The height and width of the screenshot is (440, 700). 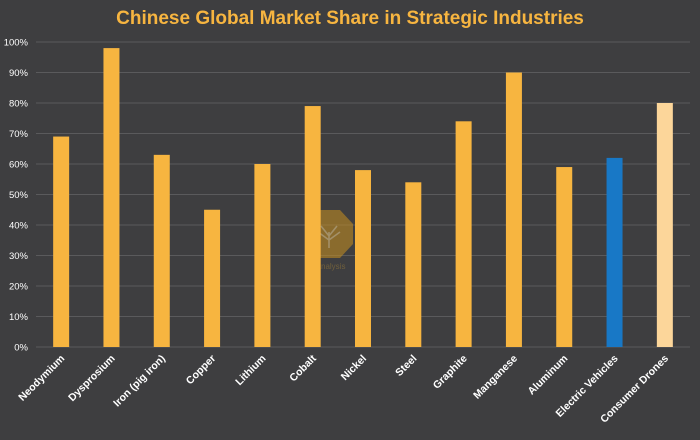 What do you see at coordinates (413, 264) in the screenshot?
I see `bar-steel` at bounding box center [413, 264].